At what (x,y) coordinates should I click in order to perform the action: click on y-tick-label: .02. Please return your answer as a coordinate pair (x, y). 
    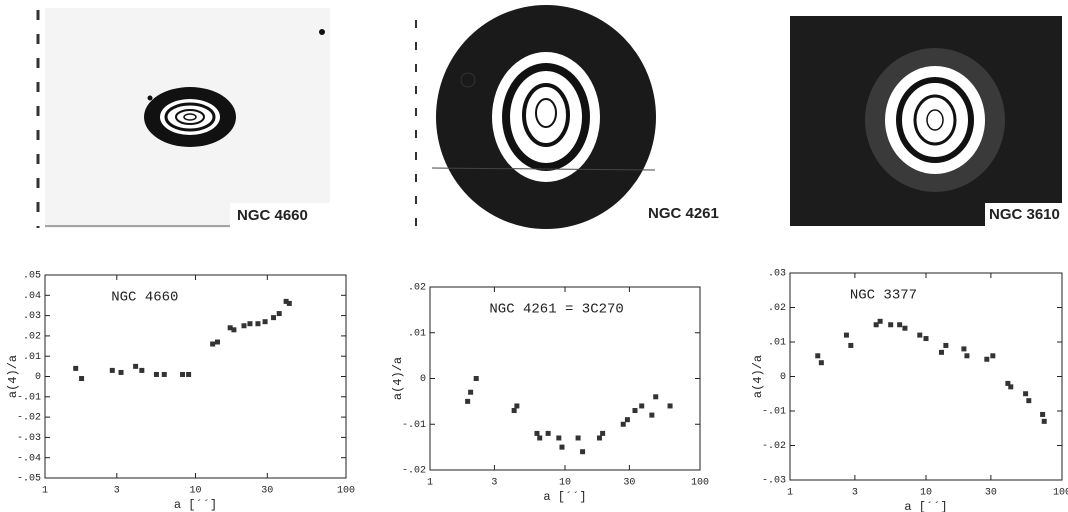
    Looking at the image, I should click on (32, 337).